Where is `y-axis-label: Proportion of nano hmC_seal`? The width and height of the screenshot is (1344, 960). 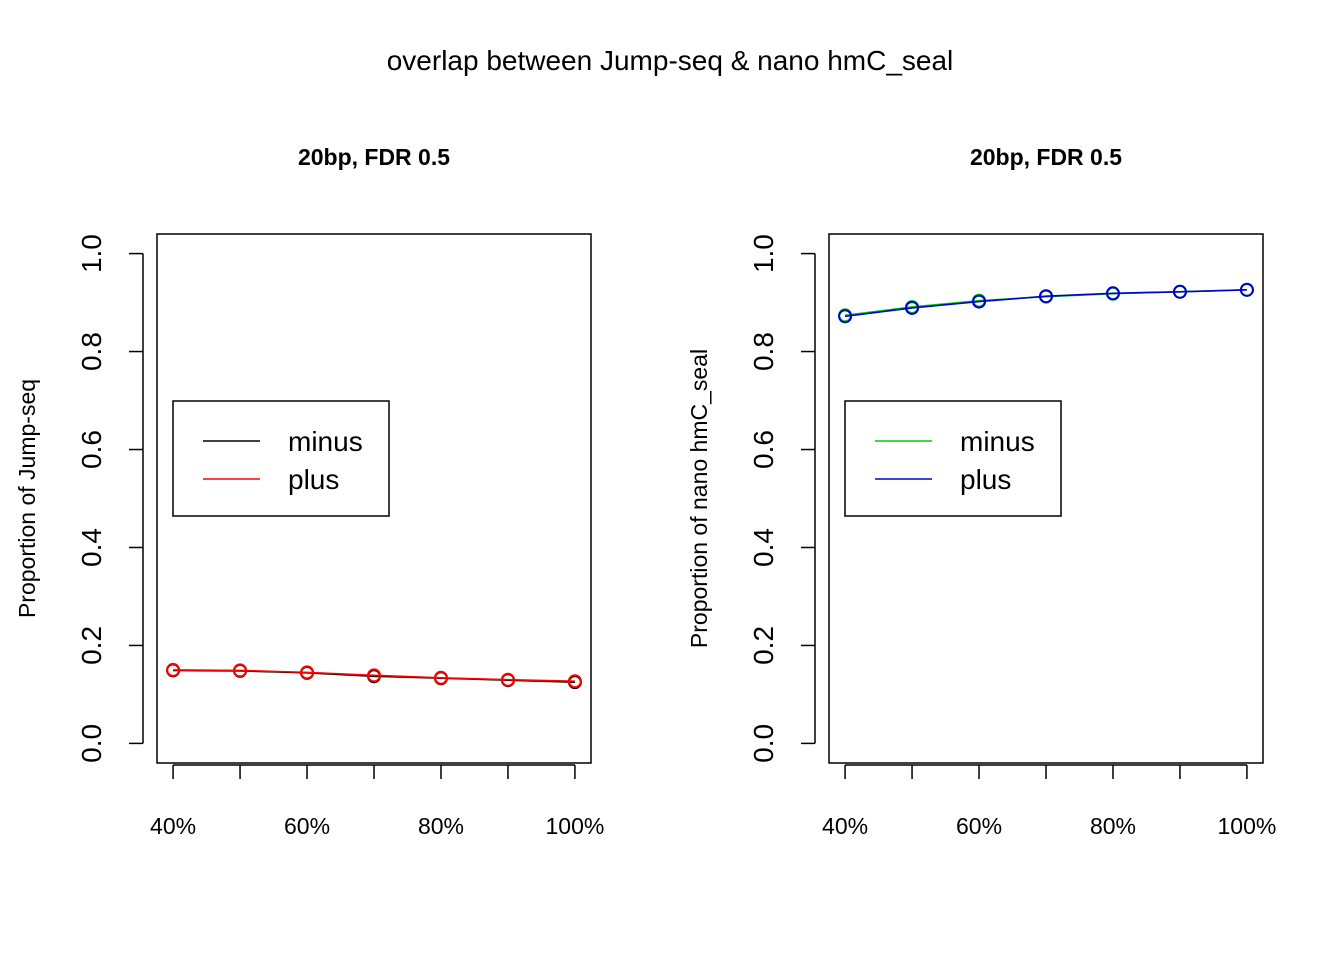 y-axis-label: Proportion of nano hmC_seal is located at coordinates (699, 498).